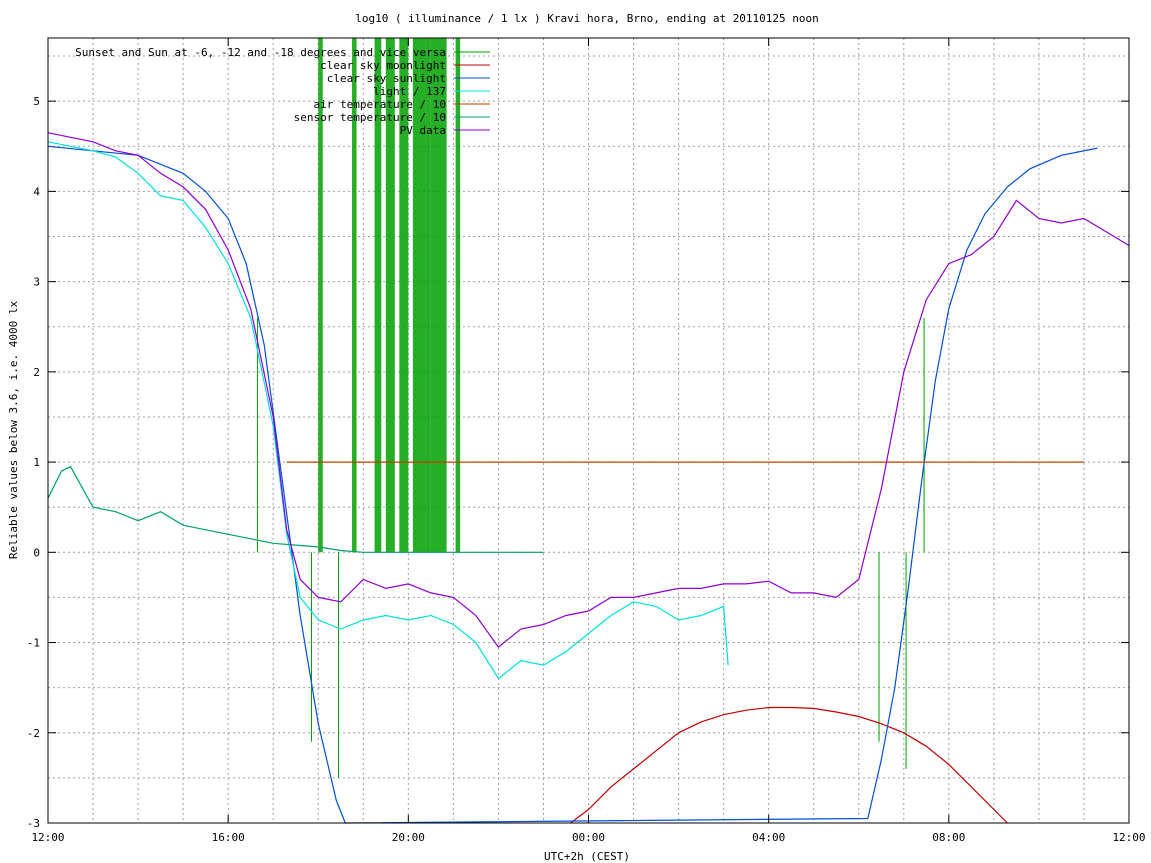  What do you see at coordinates (423, 130) in the screenshot?
I see `legend-label: PV data` at bounding box center [423, 130].